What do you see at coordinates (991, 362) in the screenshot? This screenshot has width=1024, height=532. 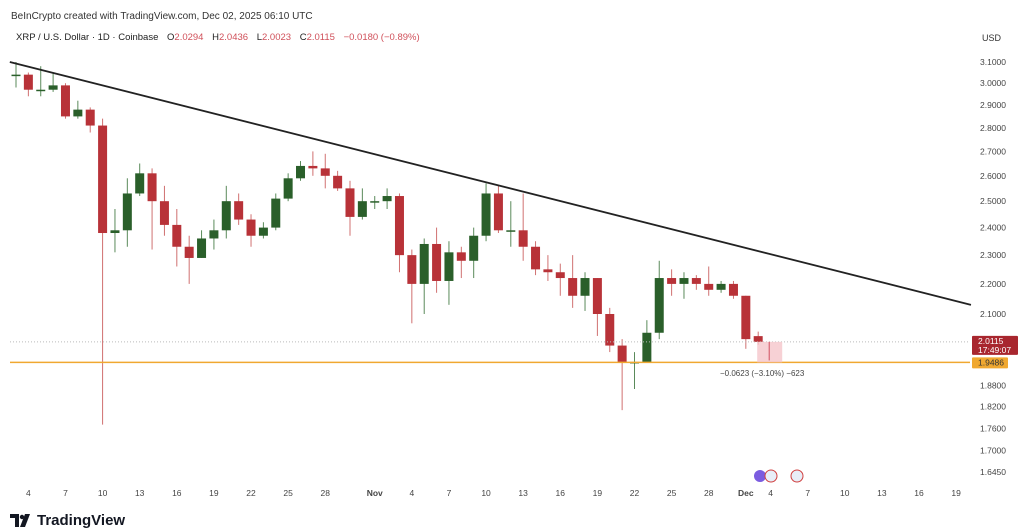 I see `support-price-value: 1.9486` at bounding box center [991, 362].